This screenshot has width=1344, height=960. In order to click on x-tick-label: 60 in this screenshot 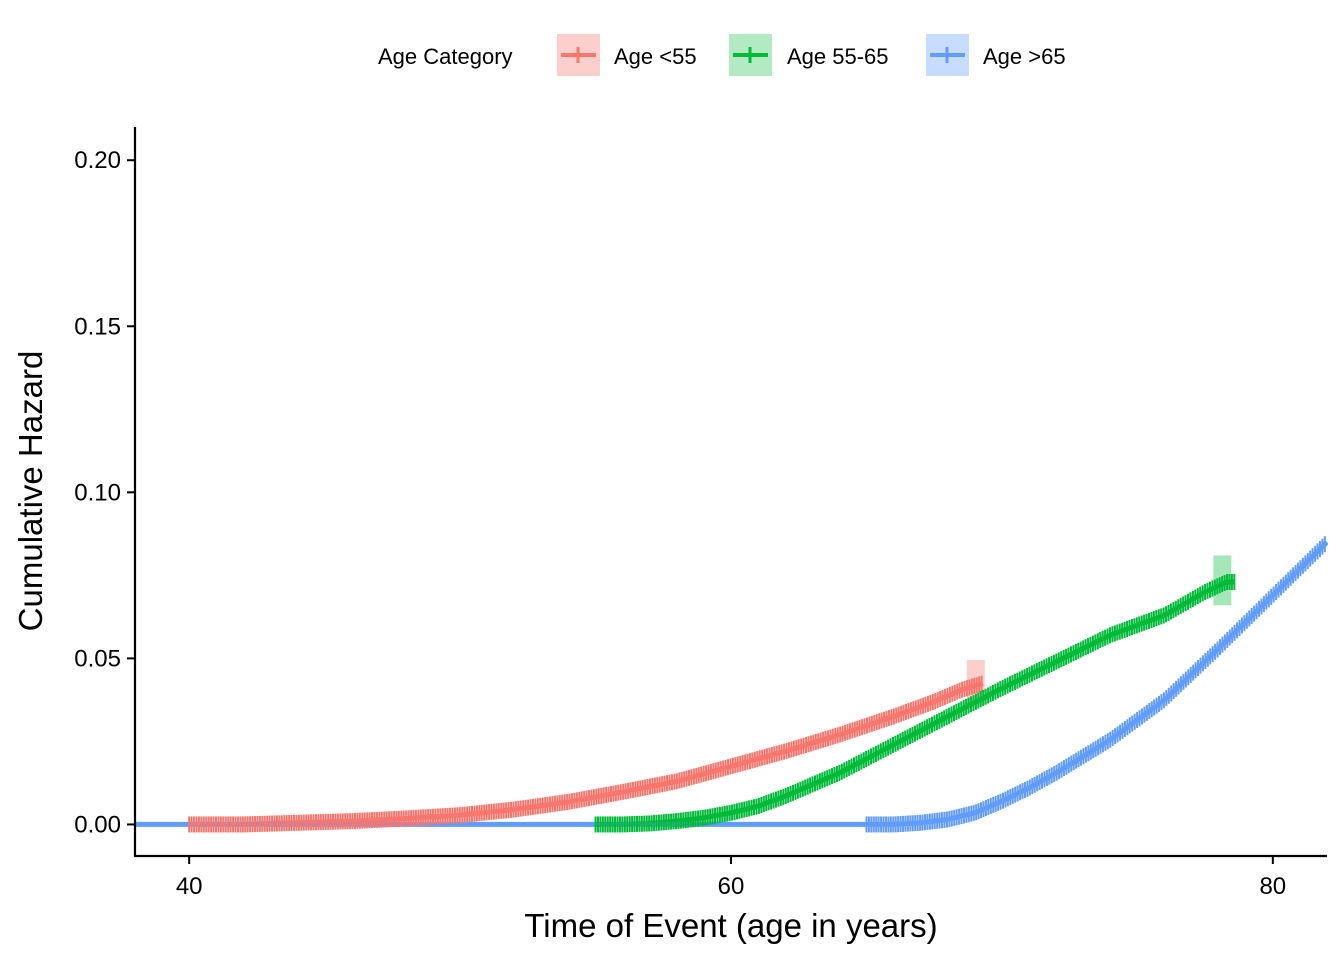, I will do `click(731, 886)`.